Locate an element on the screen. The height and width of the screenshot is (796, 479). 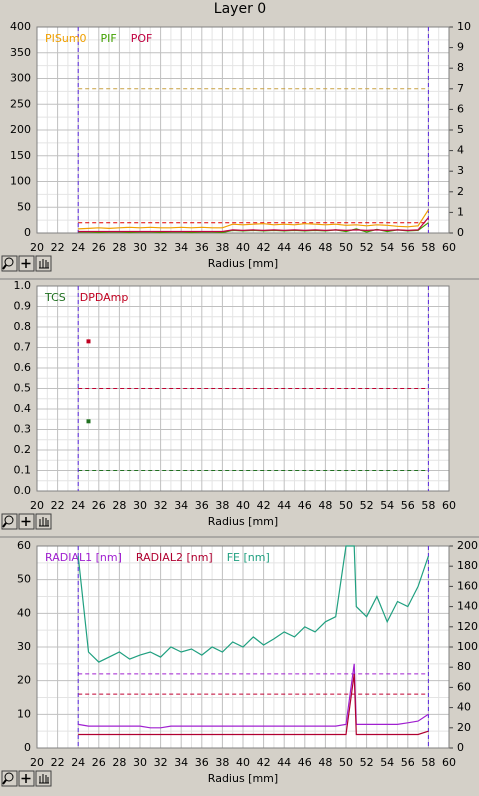
point is located at coordinates (88, 341).